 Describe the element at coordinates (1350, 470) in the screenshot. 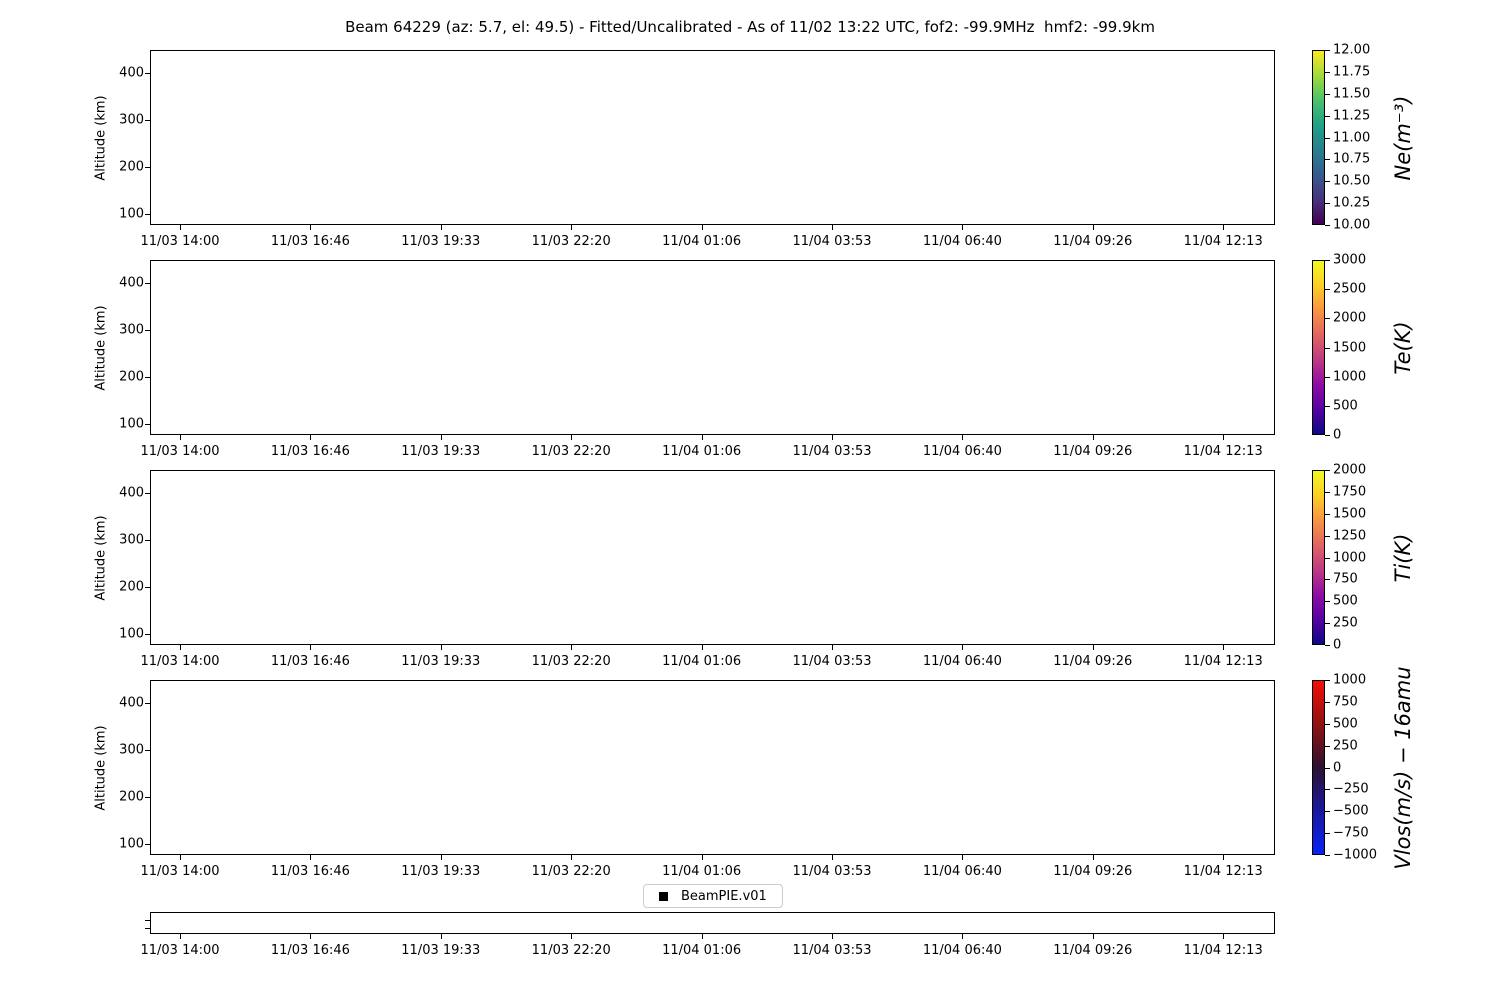

I see `colorbar-tick-label: 2000` at that location.